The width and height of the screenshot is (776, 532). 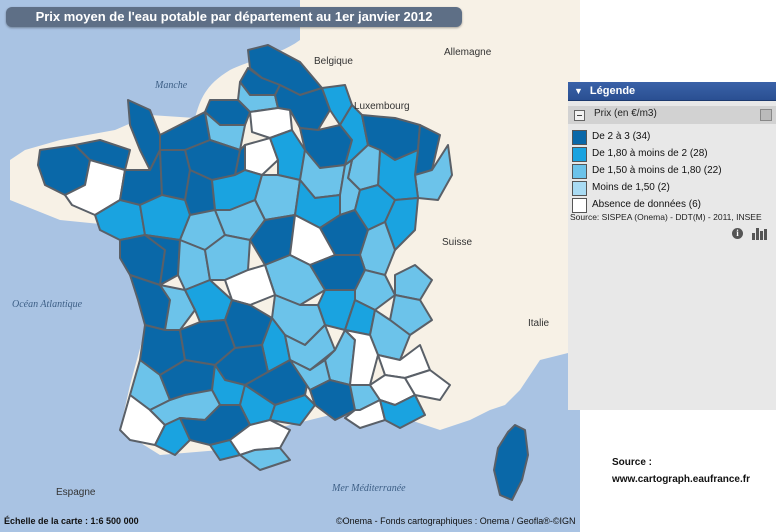 What do you see at coordinates (333, 61) in the screenshot?
I see `label-belgique: Belgique` at bounding box center [333, 61].